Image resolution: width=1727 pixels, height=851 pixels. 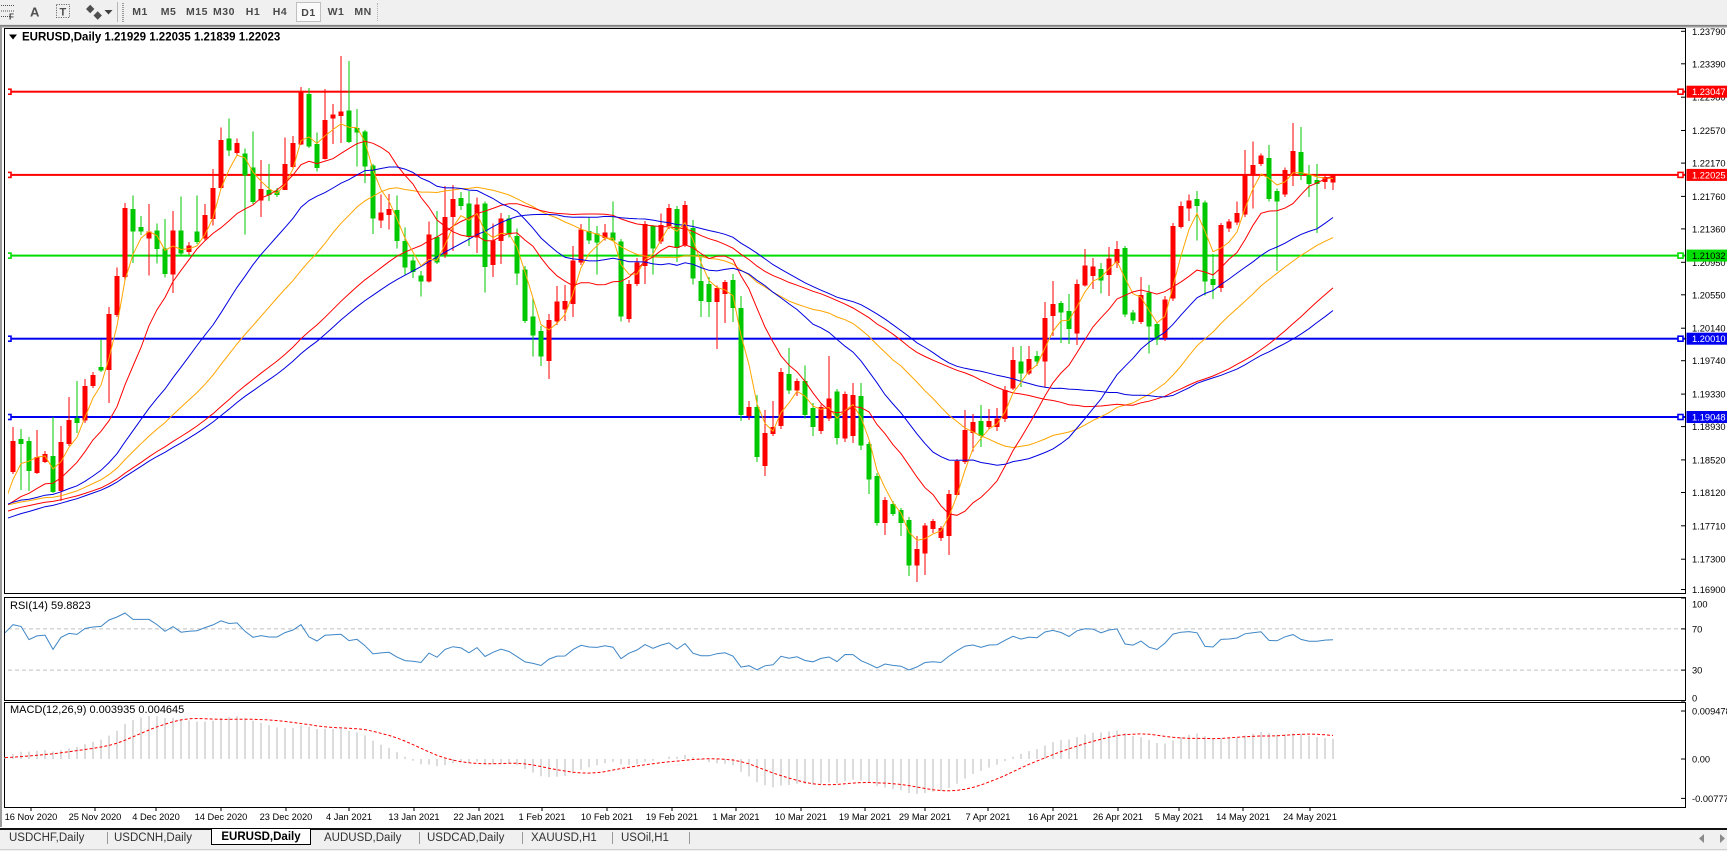 I want to click on svg-text: 1.17710, so click(x=1709, y=526).